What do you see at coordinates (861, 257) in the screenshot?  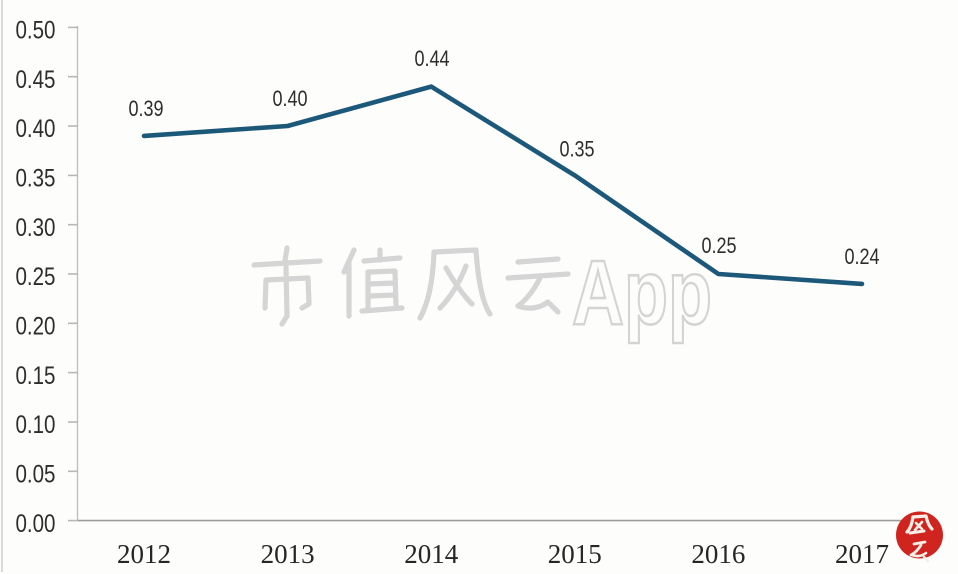 I see `svg-text: 0.24` at bounding box center [861, 257].